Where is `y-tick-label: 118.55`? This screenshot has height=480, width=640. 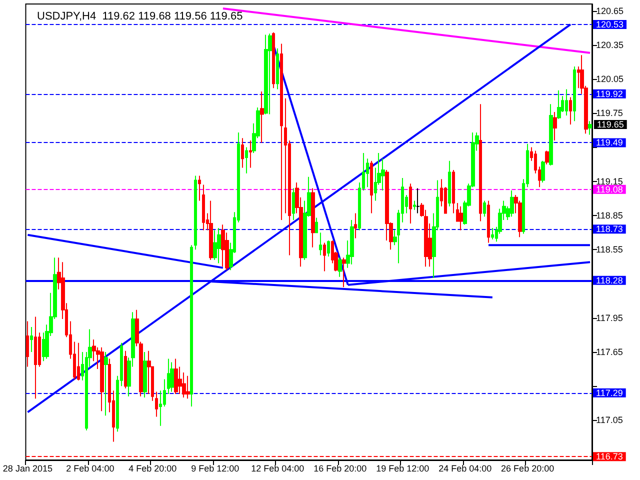
y-tick-label: 118.55 is located at coordinates (609, 249).